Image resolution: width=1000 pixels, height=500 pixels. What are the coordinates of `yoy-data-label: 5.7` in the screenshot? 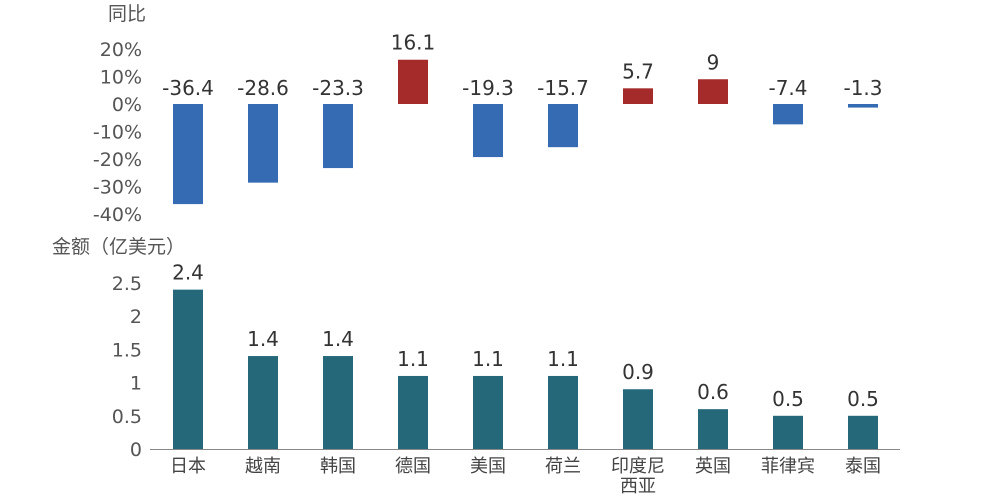 It's located at (638, 71).